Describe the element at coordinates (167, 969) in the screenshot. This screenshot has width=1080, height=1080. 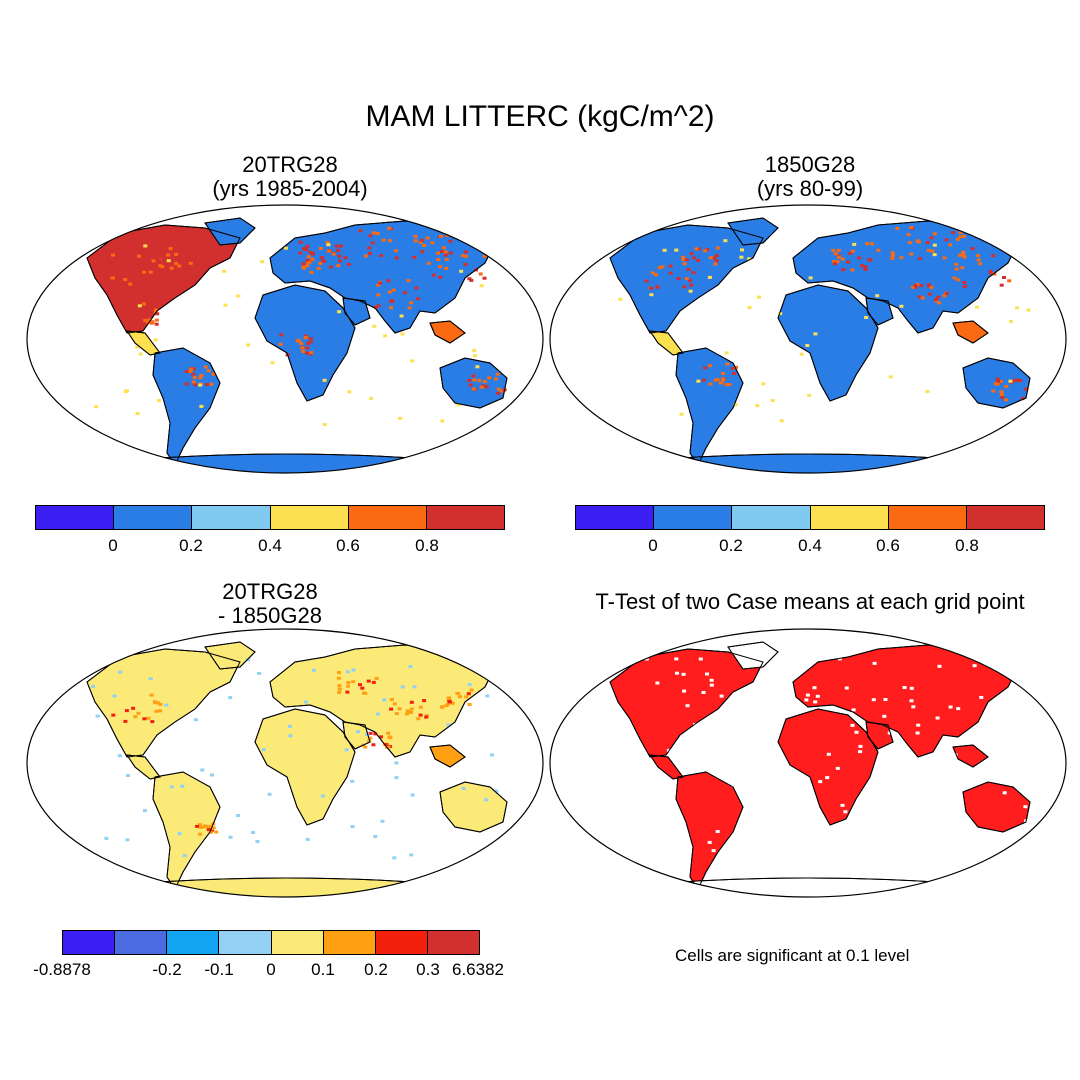
I see `cbar3-tick: -0.2` at that location.